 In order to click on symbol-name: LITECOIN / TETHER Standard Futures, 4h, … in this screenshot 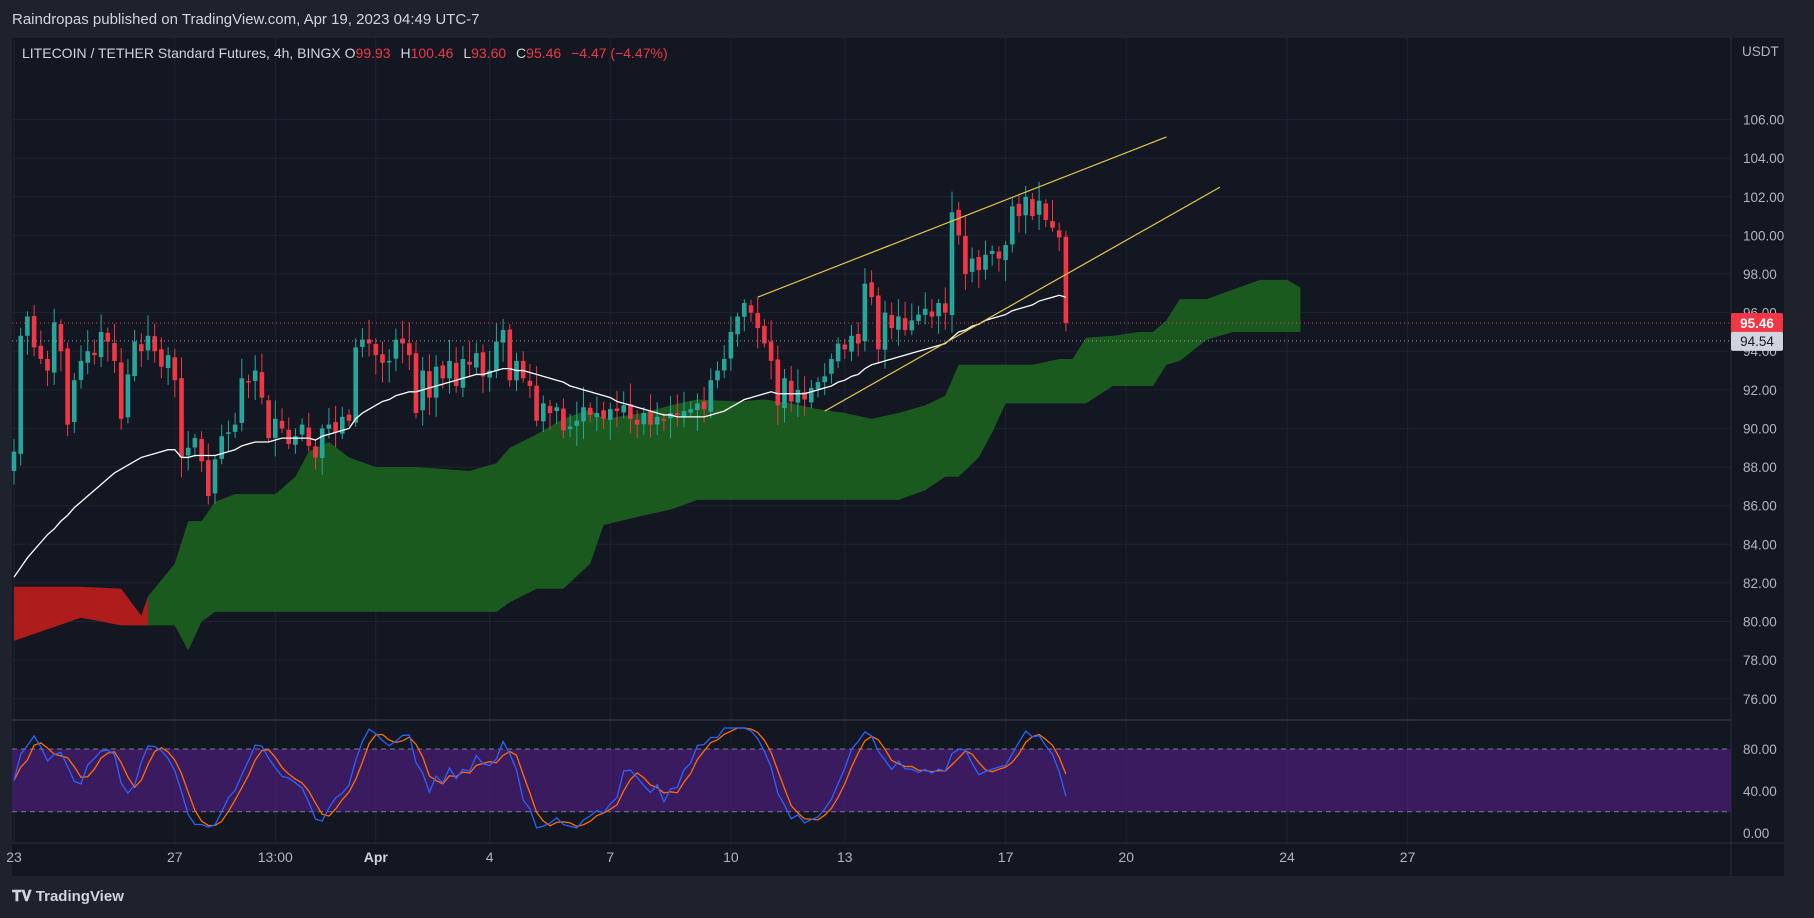, I will do `click(181, 53)`.